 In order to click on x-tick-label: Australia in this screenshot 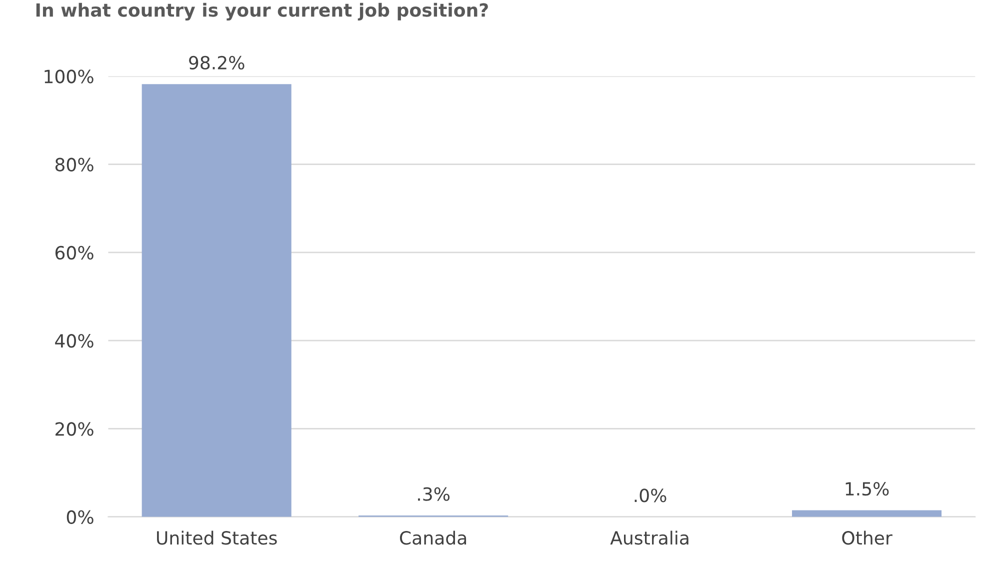, I will do `click(649, 537)`.